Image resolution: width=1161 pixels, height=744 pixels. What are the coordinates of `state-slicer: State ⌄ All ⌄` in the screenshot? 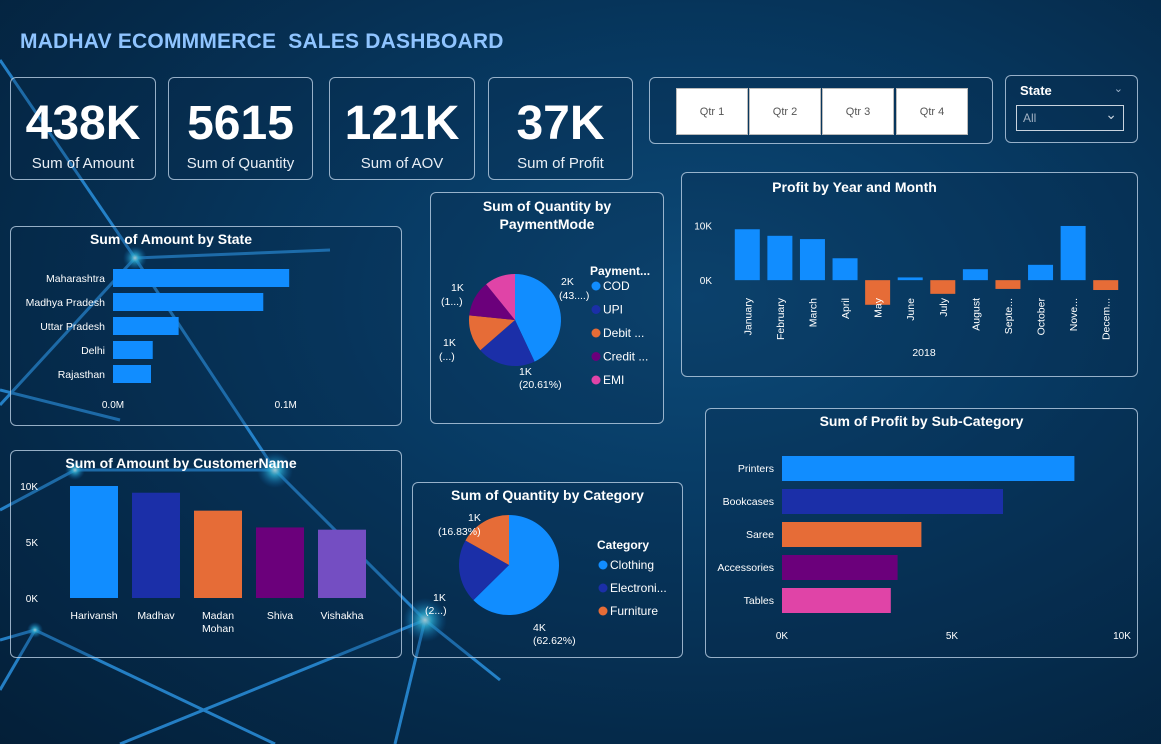 It's located at (1071, 109).